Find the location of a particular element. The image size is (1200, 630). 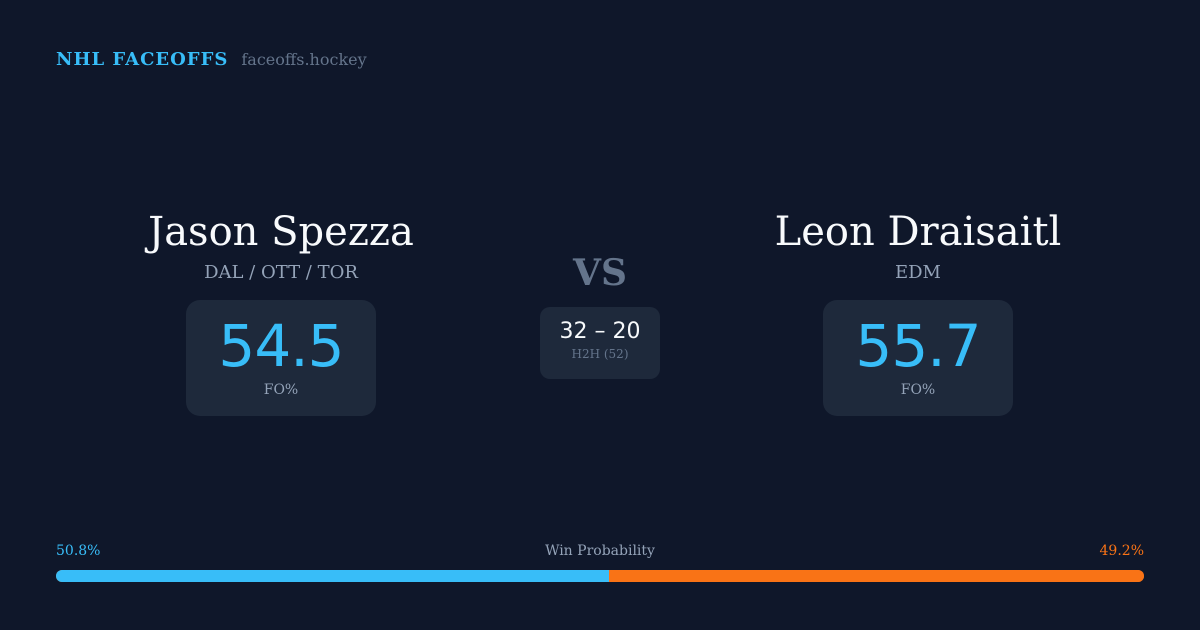

right-probability: 49.2% is located at coordinates (1121, 551).